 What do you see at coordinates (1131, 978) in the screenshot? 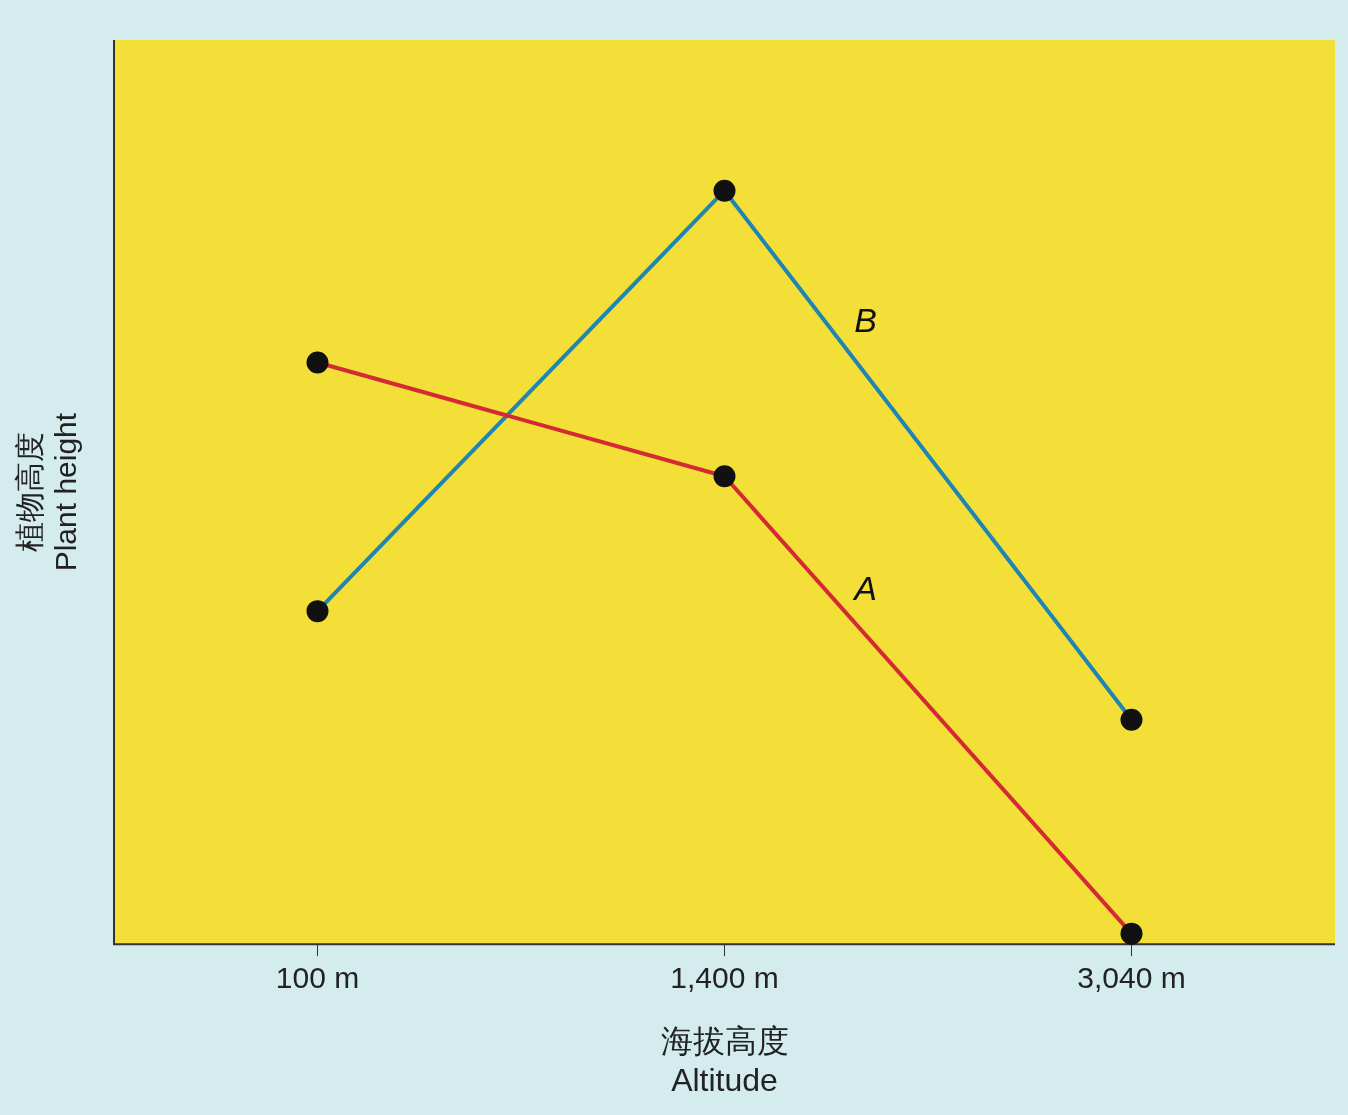
I see `x-tick-label: 3,040 m` at bounding box center [1131, 978].